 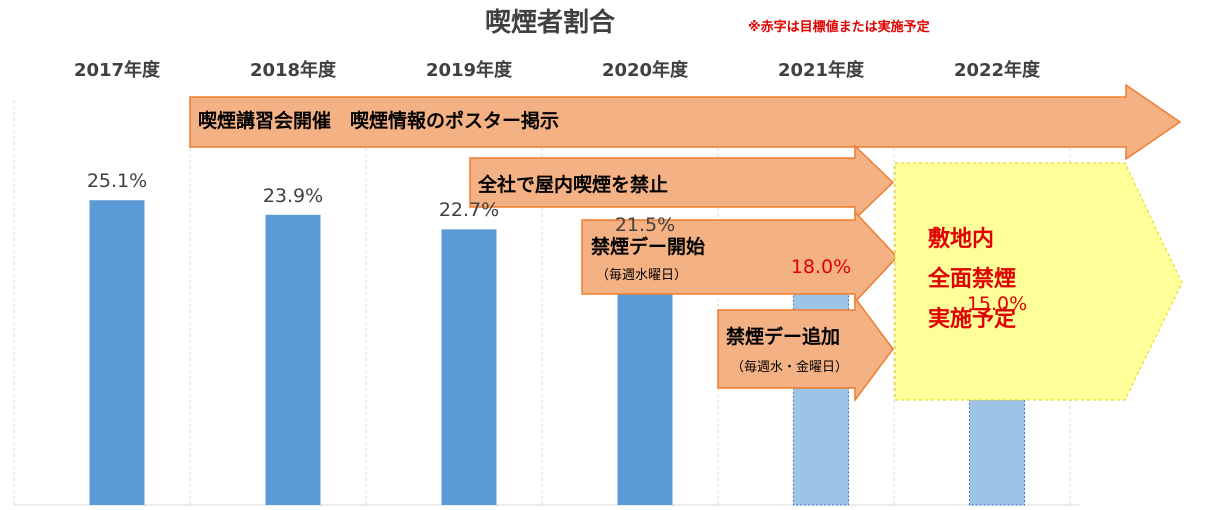 I want to click on target-note: ※赤字は目標値または実施予定, so click(x=839, y=27).